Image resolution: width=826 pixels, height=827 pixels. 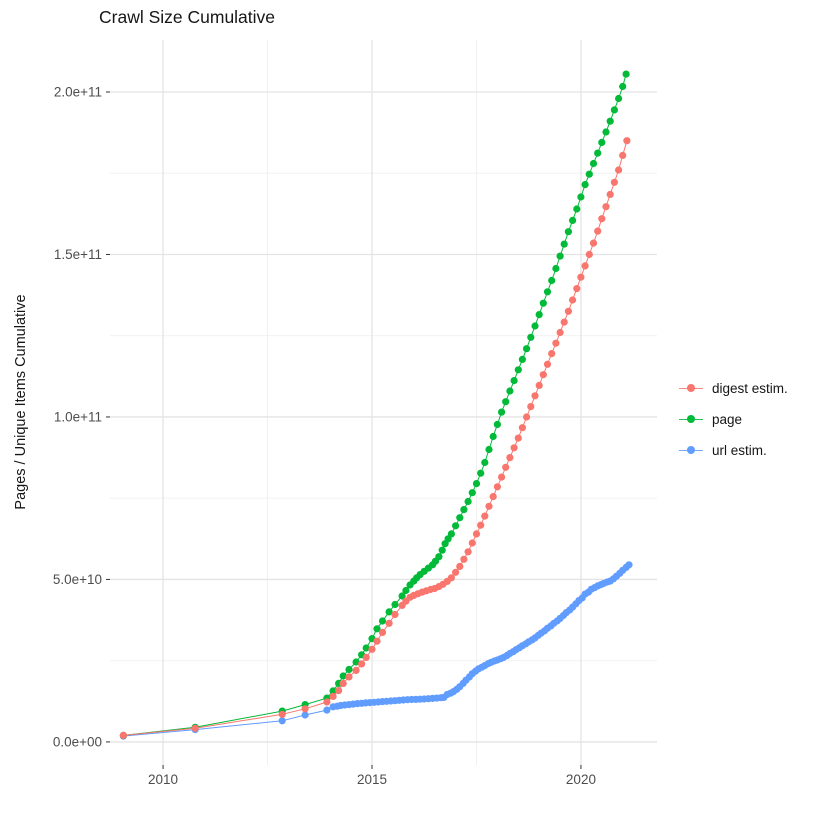 What do you see at coordinates (727, 419) in the screenshot?
I see `legend-label: page` at bounding box center [727, 419].